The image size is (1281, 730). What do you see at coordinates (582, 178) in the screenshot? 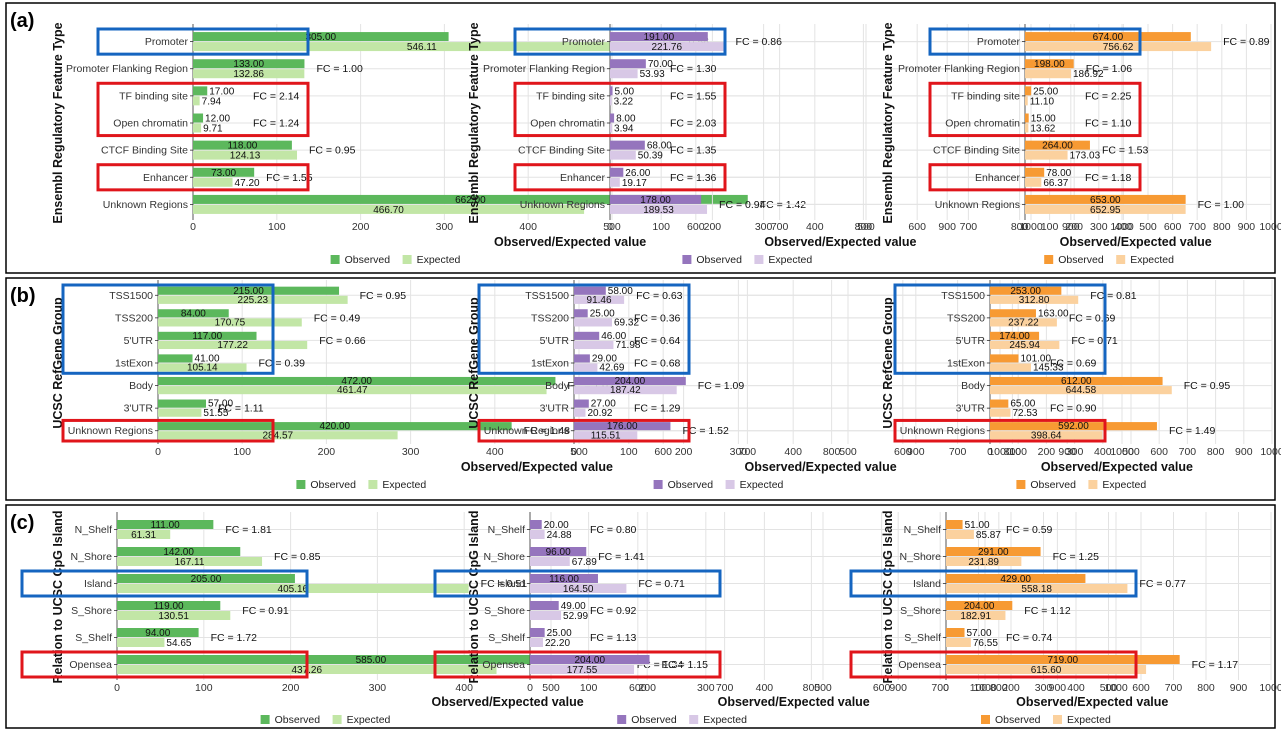
I see `category-label: Enhancer` at bounding box center [582, 178].